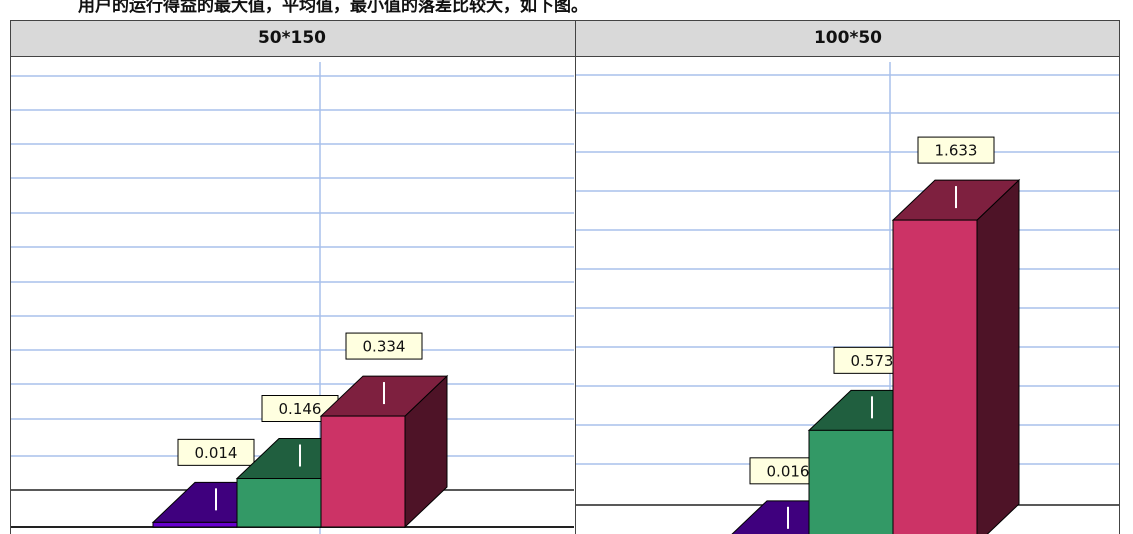  I want to click on data-label: 1.633, so click(956, 151).